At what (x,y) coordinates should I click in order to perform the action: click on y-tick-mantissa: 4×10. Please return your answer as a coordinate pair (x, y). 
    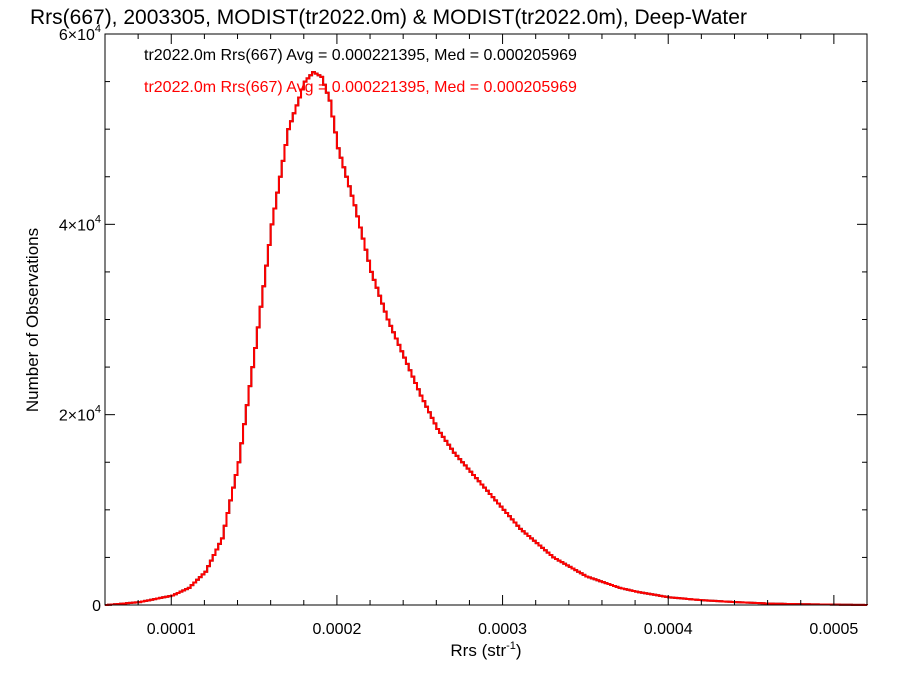
    Looking at the image, I should click on (77, 225).